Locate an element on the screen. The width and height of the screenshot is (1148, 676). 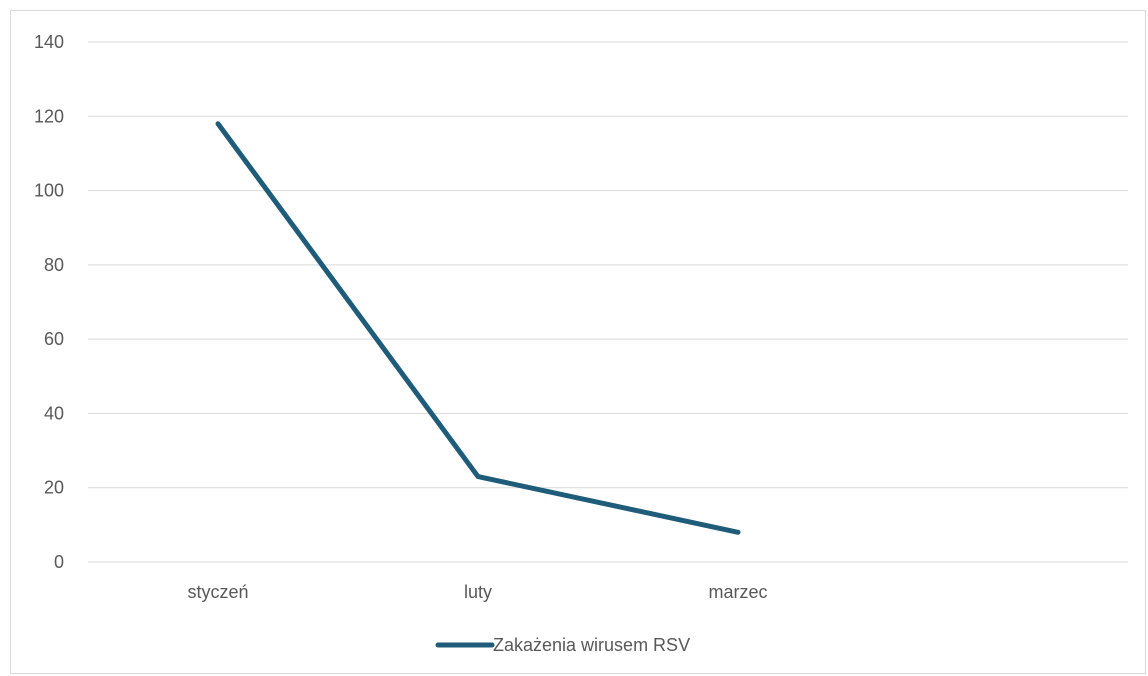
y-tick-label: 100 is located at coordinates (49, 191).